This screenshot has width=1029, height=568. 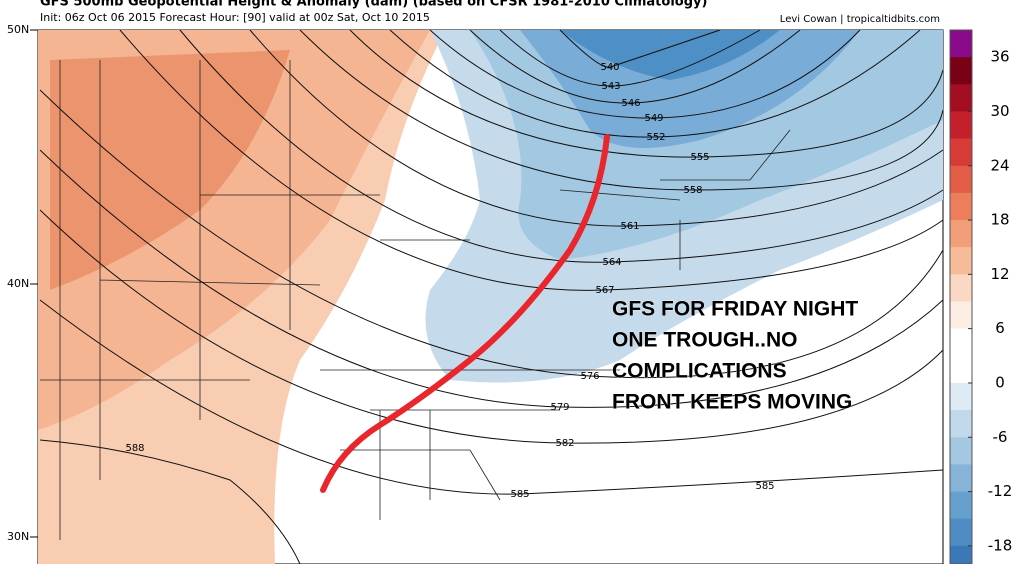 I want to click on annotation-line: ONE TROUGH..NO, so click(x=705, y=340).